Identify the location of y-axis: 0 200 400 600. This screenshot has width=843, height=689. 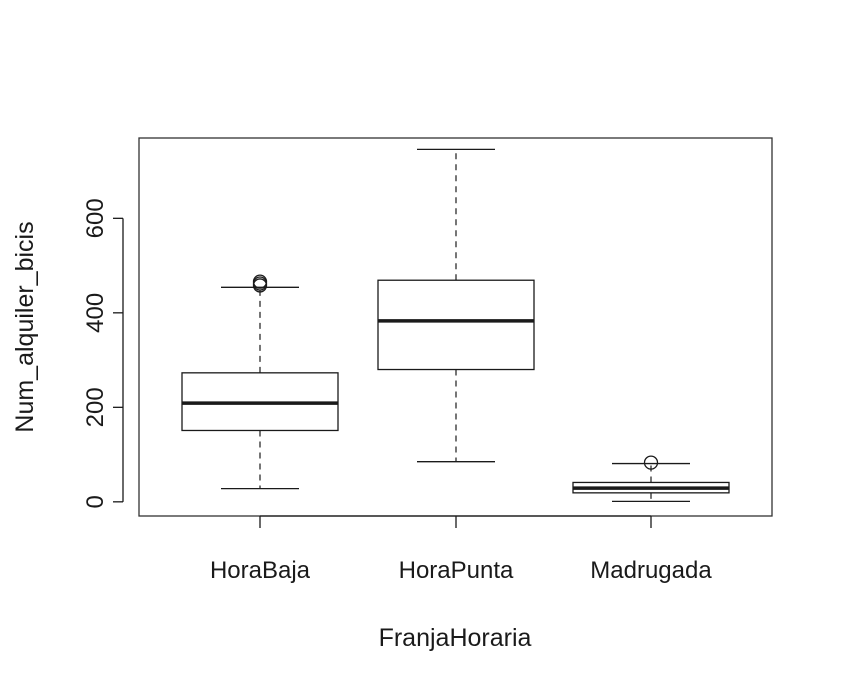
(103, 353).